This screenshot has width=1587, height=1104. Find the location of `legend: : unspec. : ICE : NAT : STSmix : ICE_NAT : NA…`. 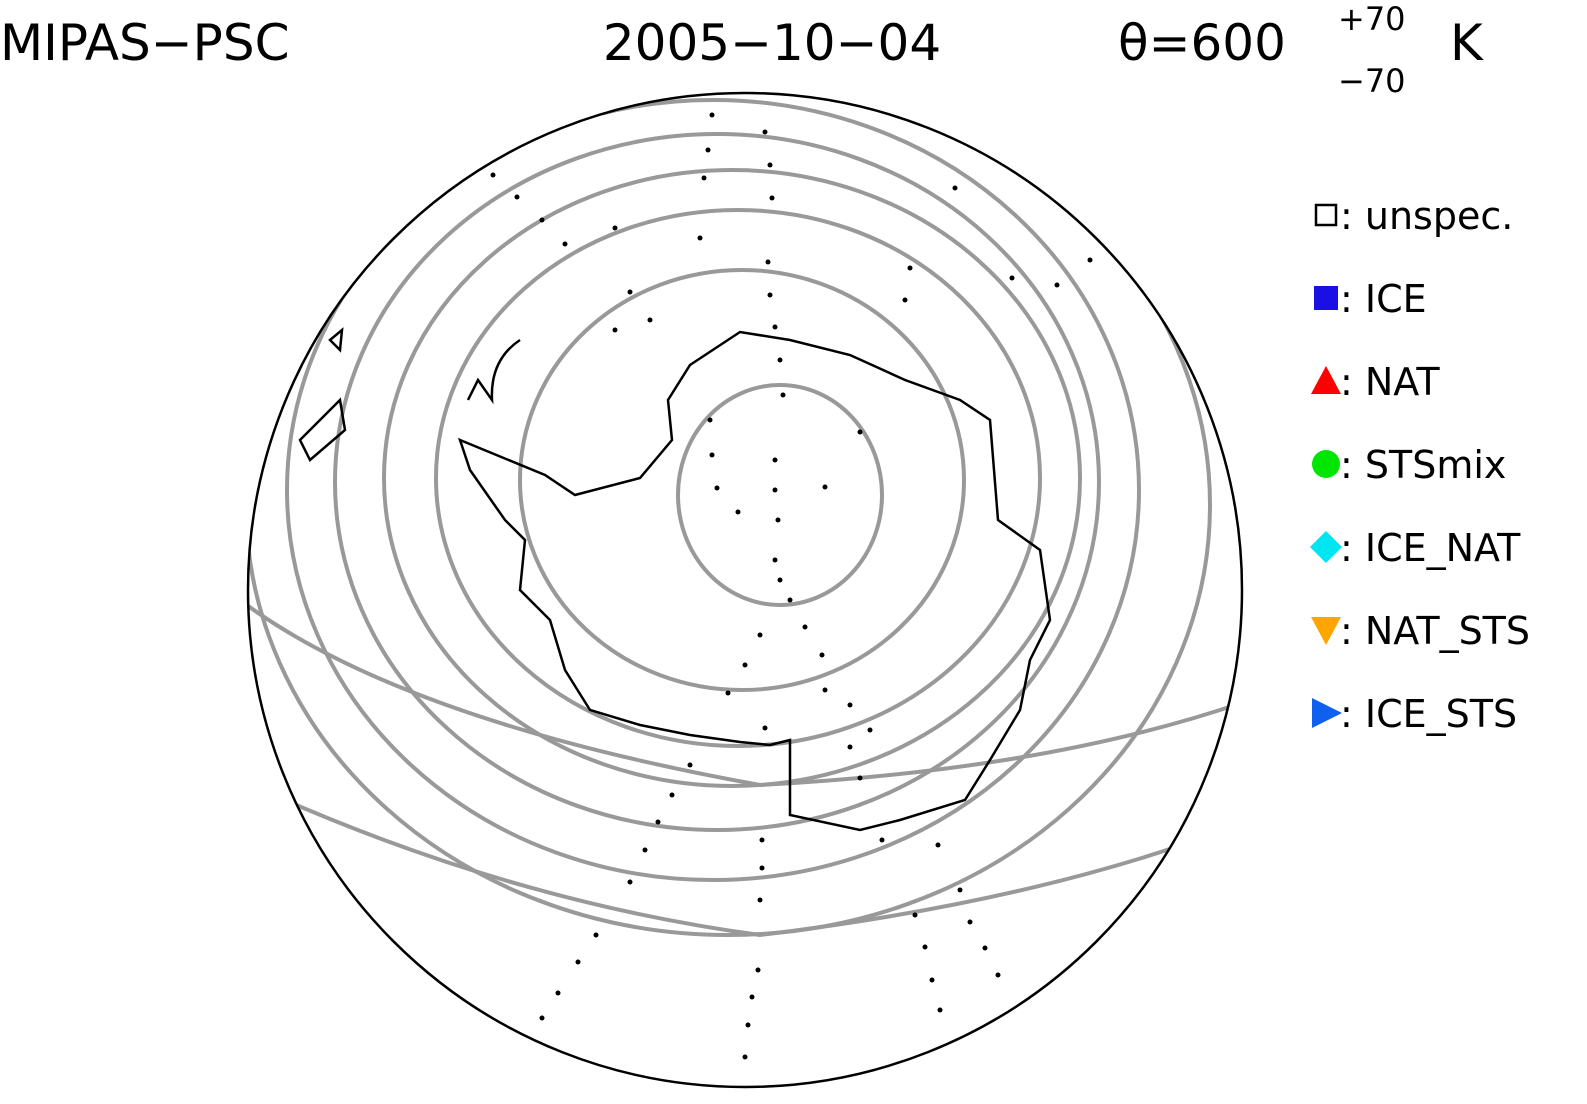

legend: : unspec. : ICE : NAT : STSmix : ICE_NAT : NA… is located at coordinates (1420, 465).